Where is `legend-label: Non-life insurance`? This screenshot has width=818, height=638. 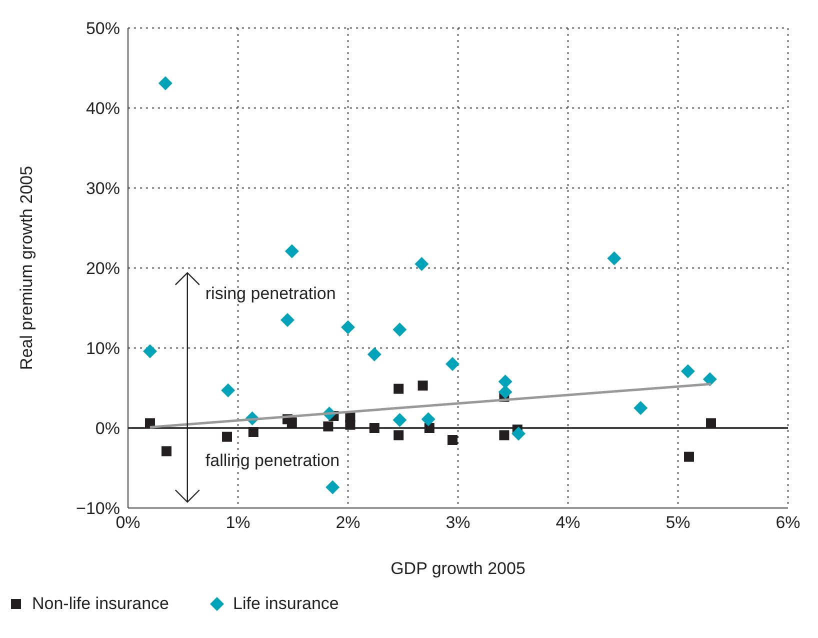
legend-label: Non-life insurance is located at coordinates (101, 604).